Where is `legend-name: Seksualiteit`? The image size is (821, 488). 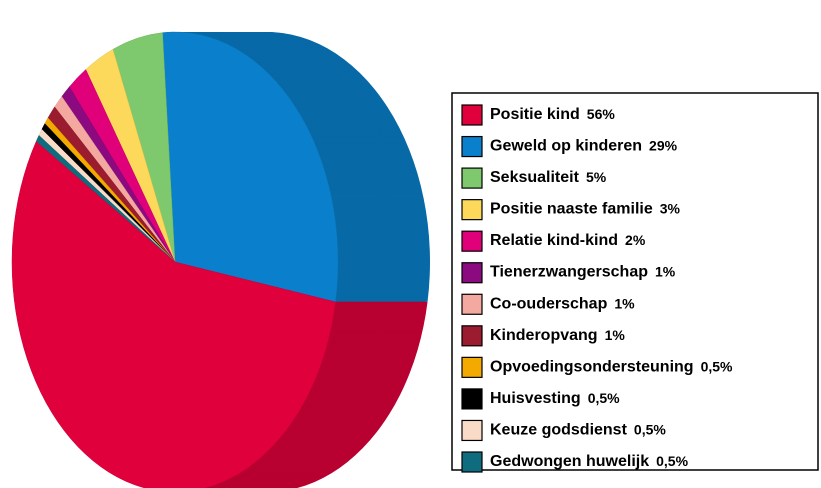 legend-name: Seksualiteit is located at coordinates (535, 177).